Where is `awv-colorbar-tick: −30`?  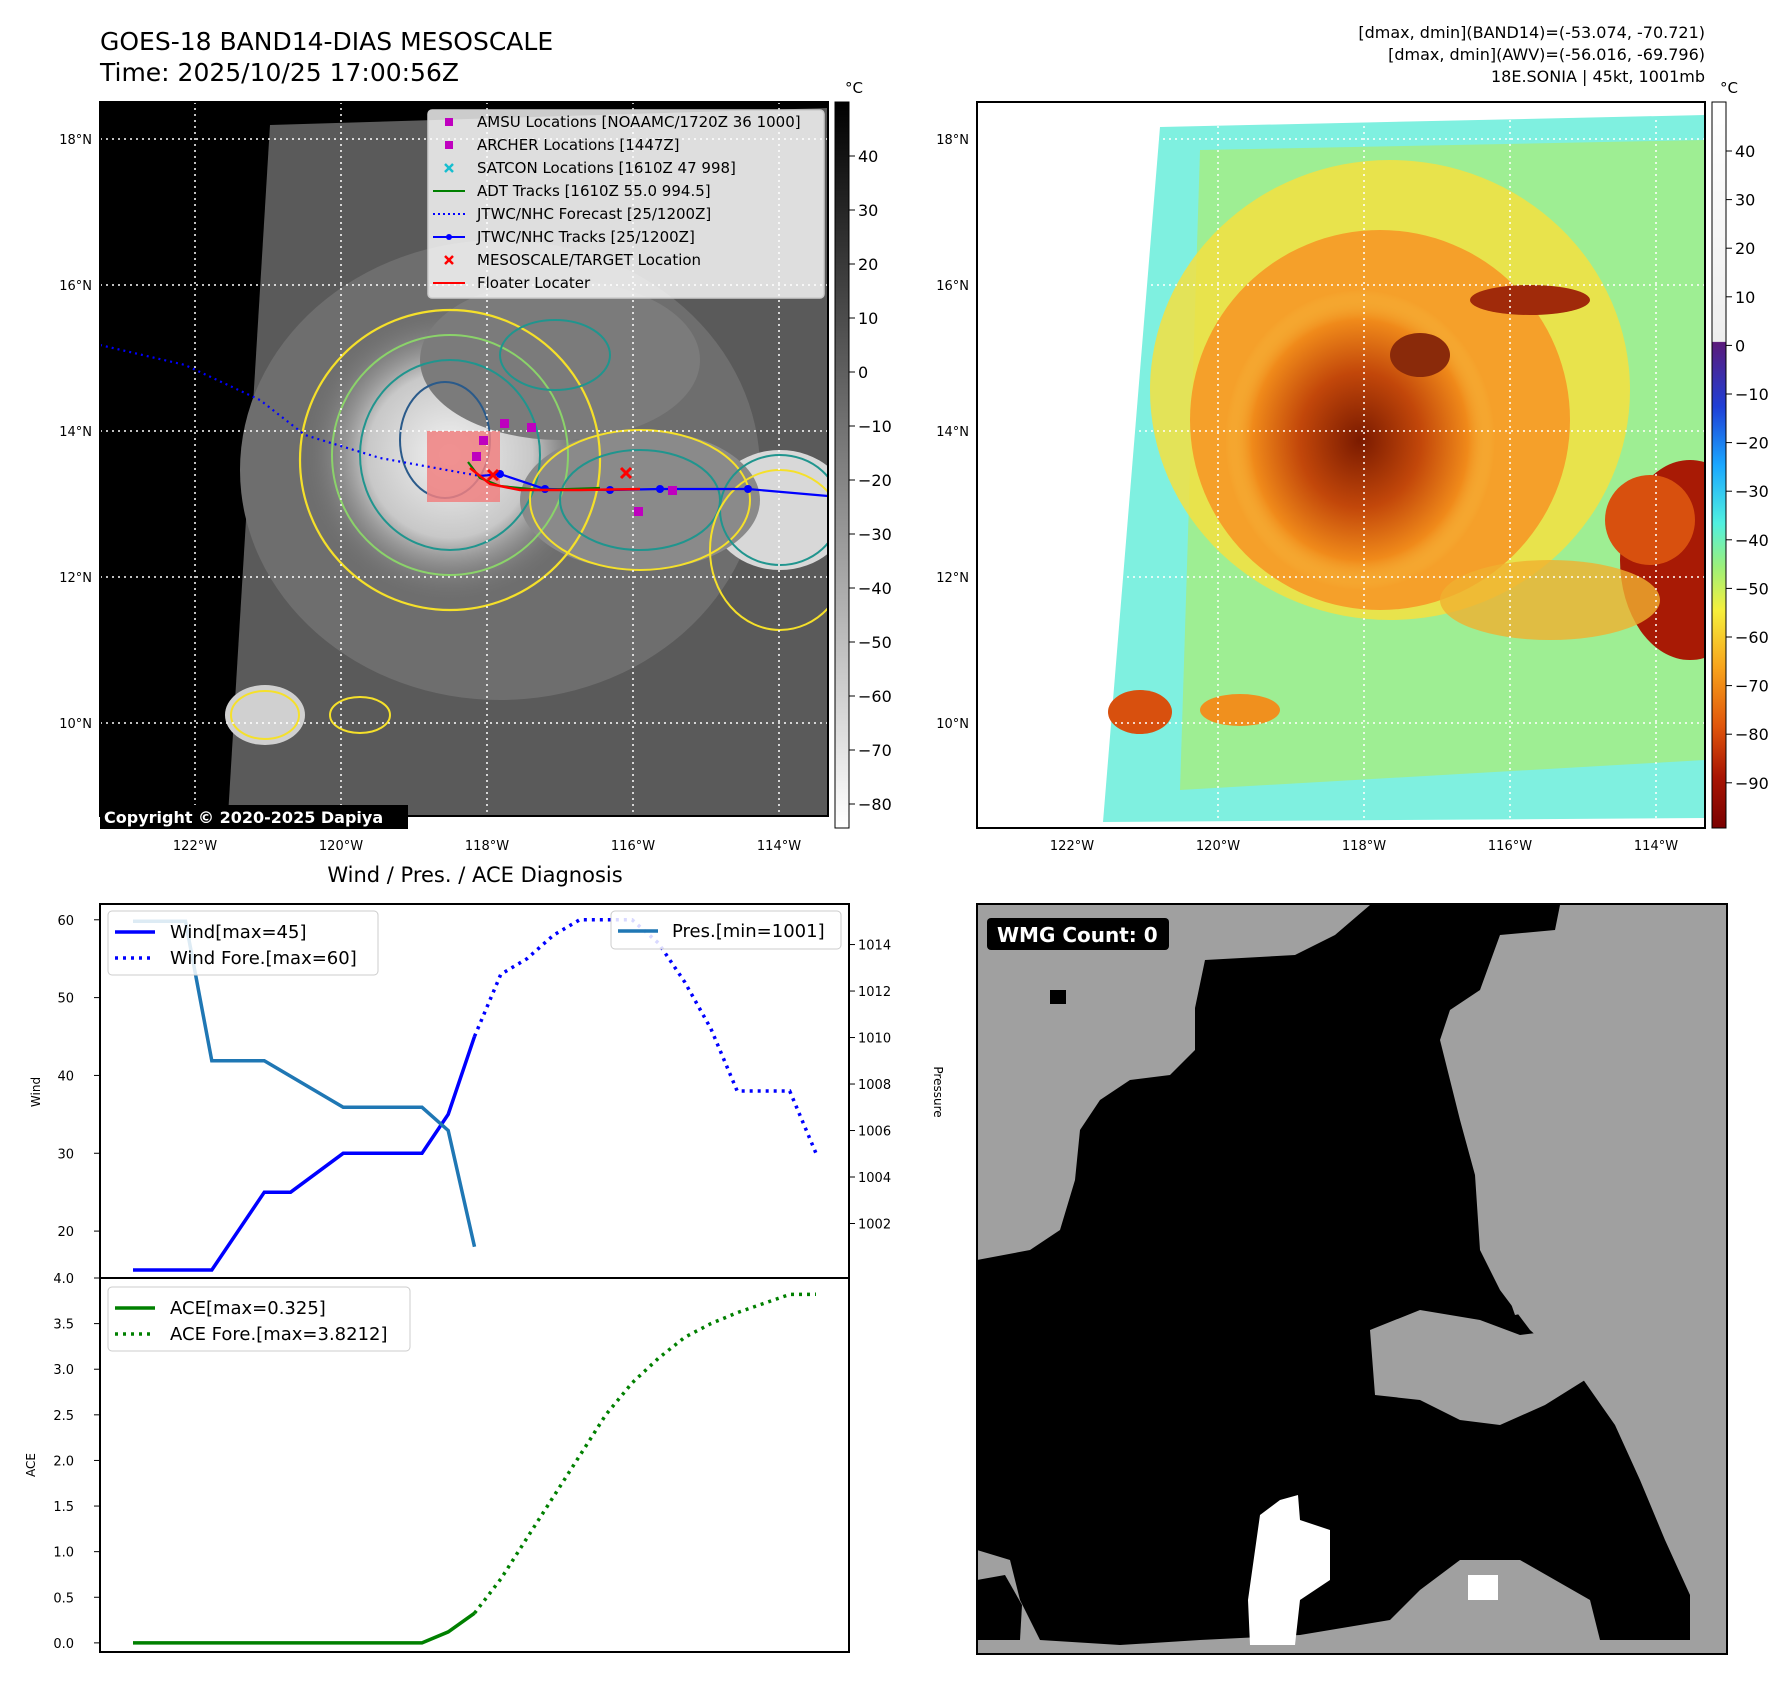 awv-colorbar-tick: −30 is located at coordinates (1752, 491).